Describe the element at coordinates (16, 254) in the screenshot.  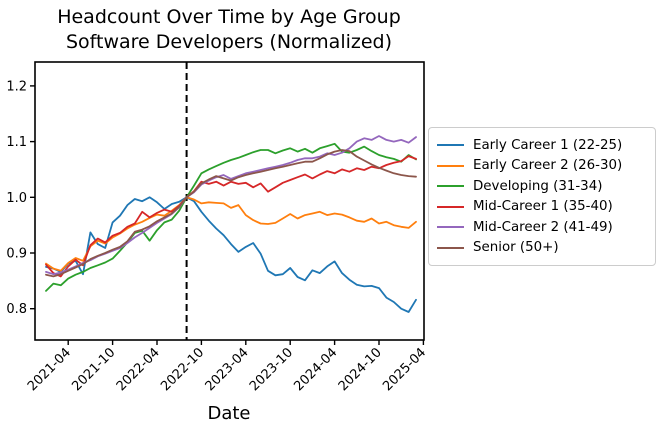
I see `y-tick-label: 0.9` at that location.